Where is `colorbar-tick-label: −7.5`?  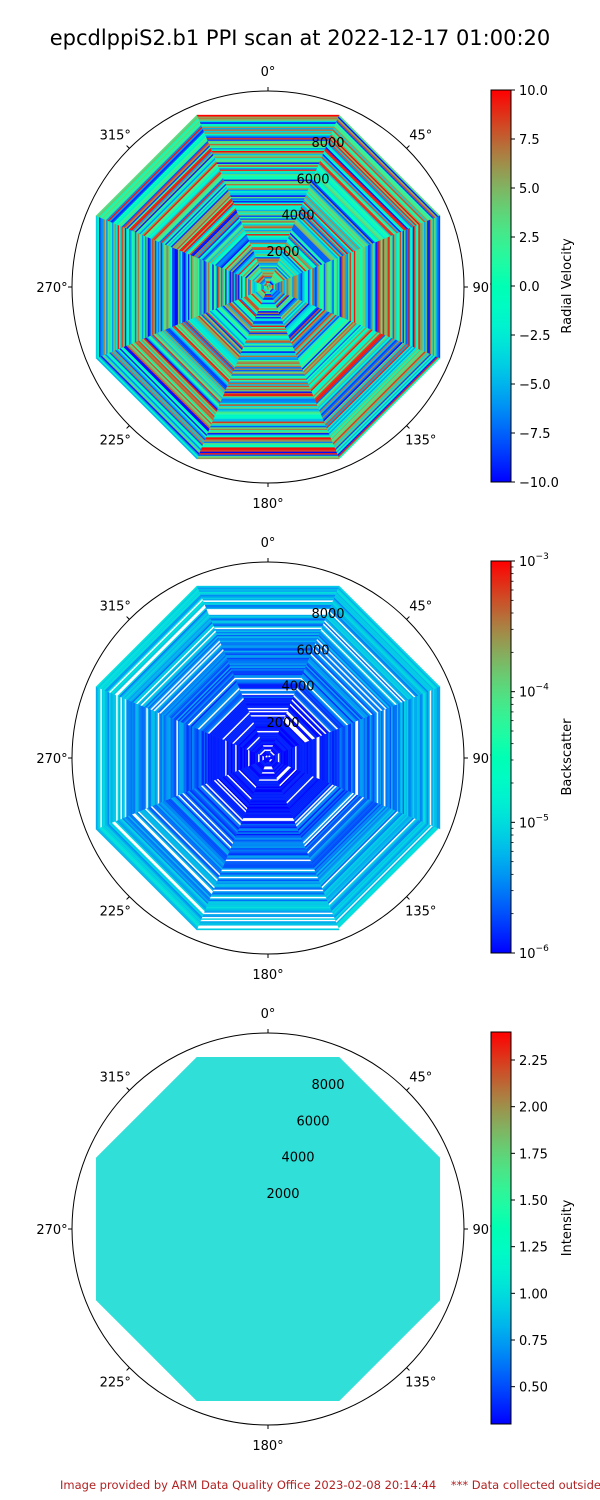 colorbar-tick-label: −7.5 is located at coordinates (535, 434).